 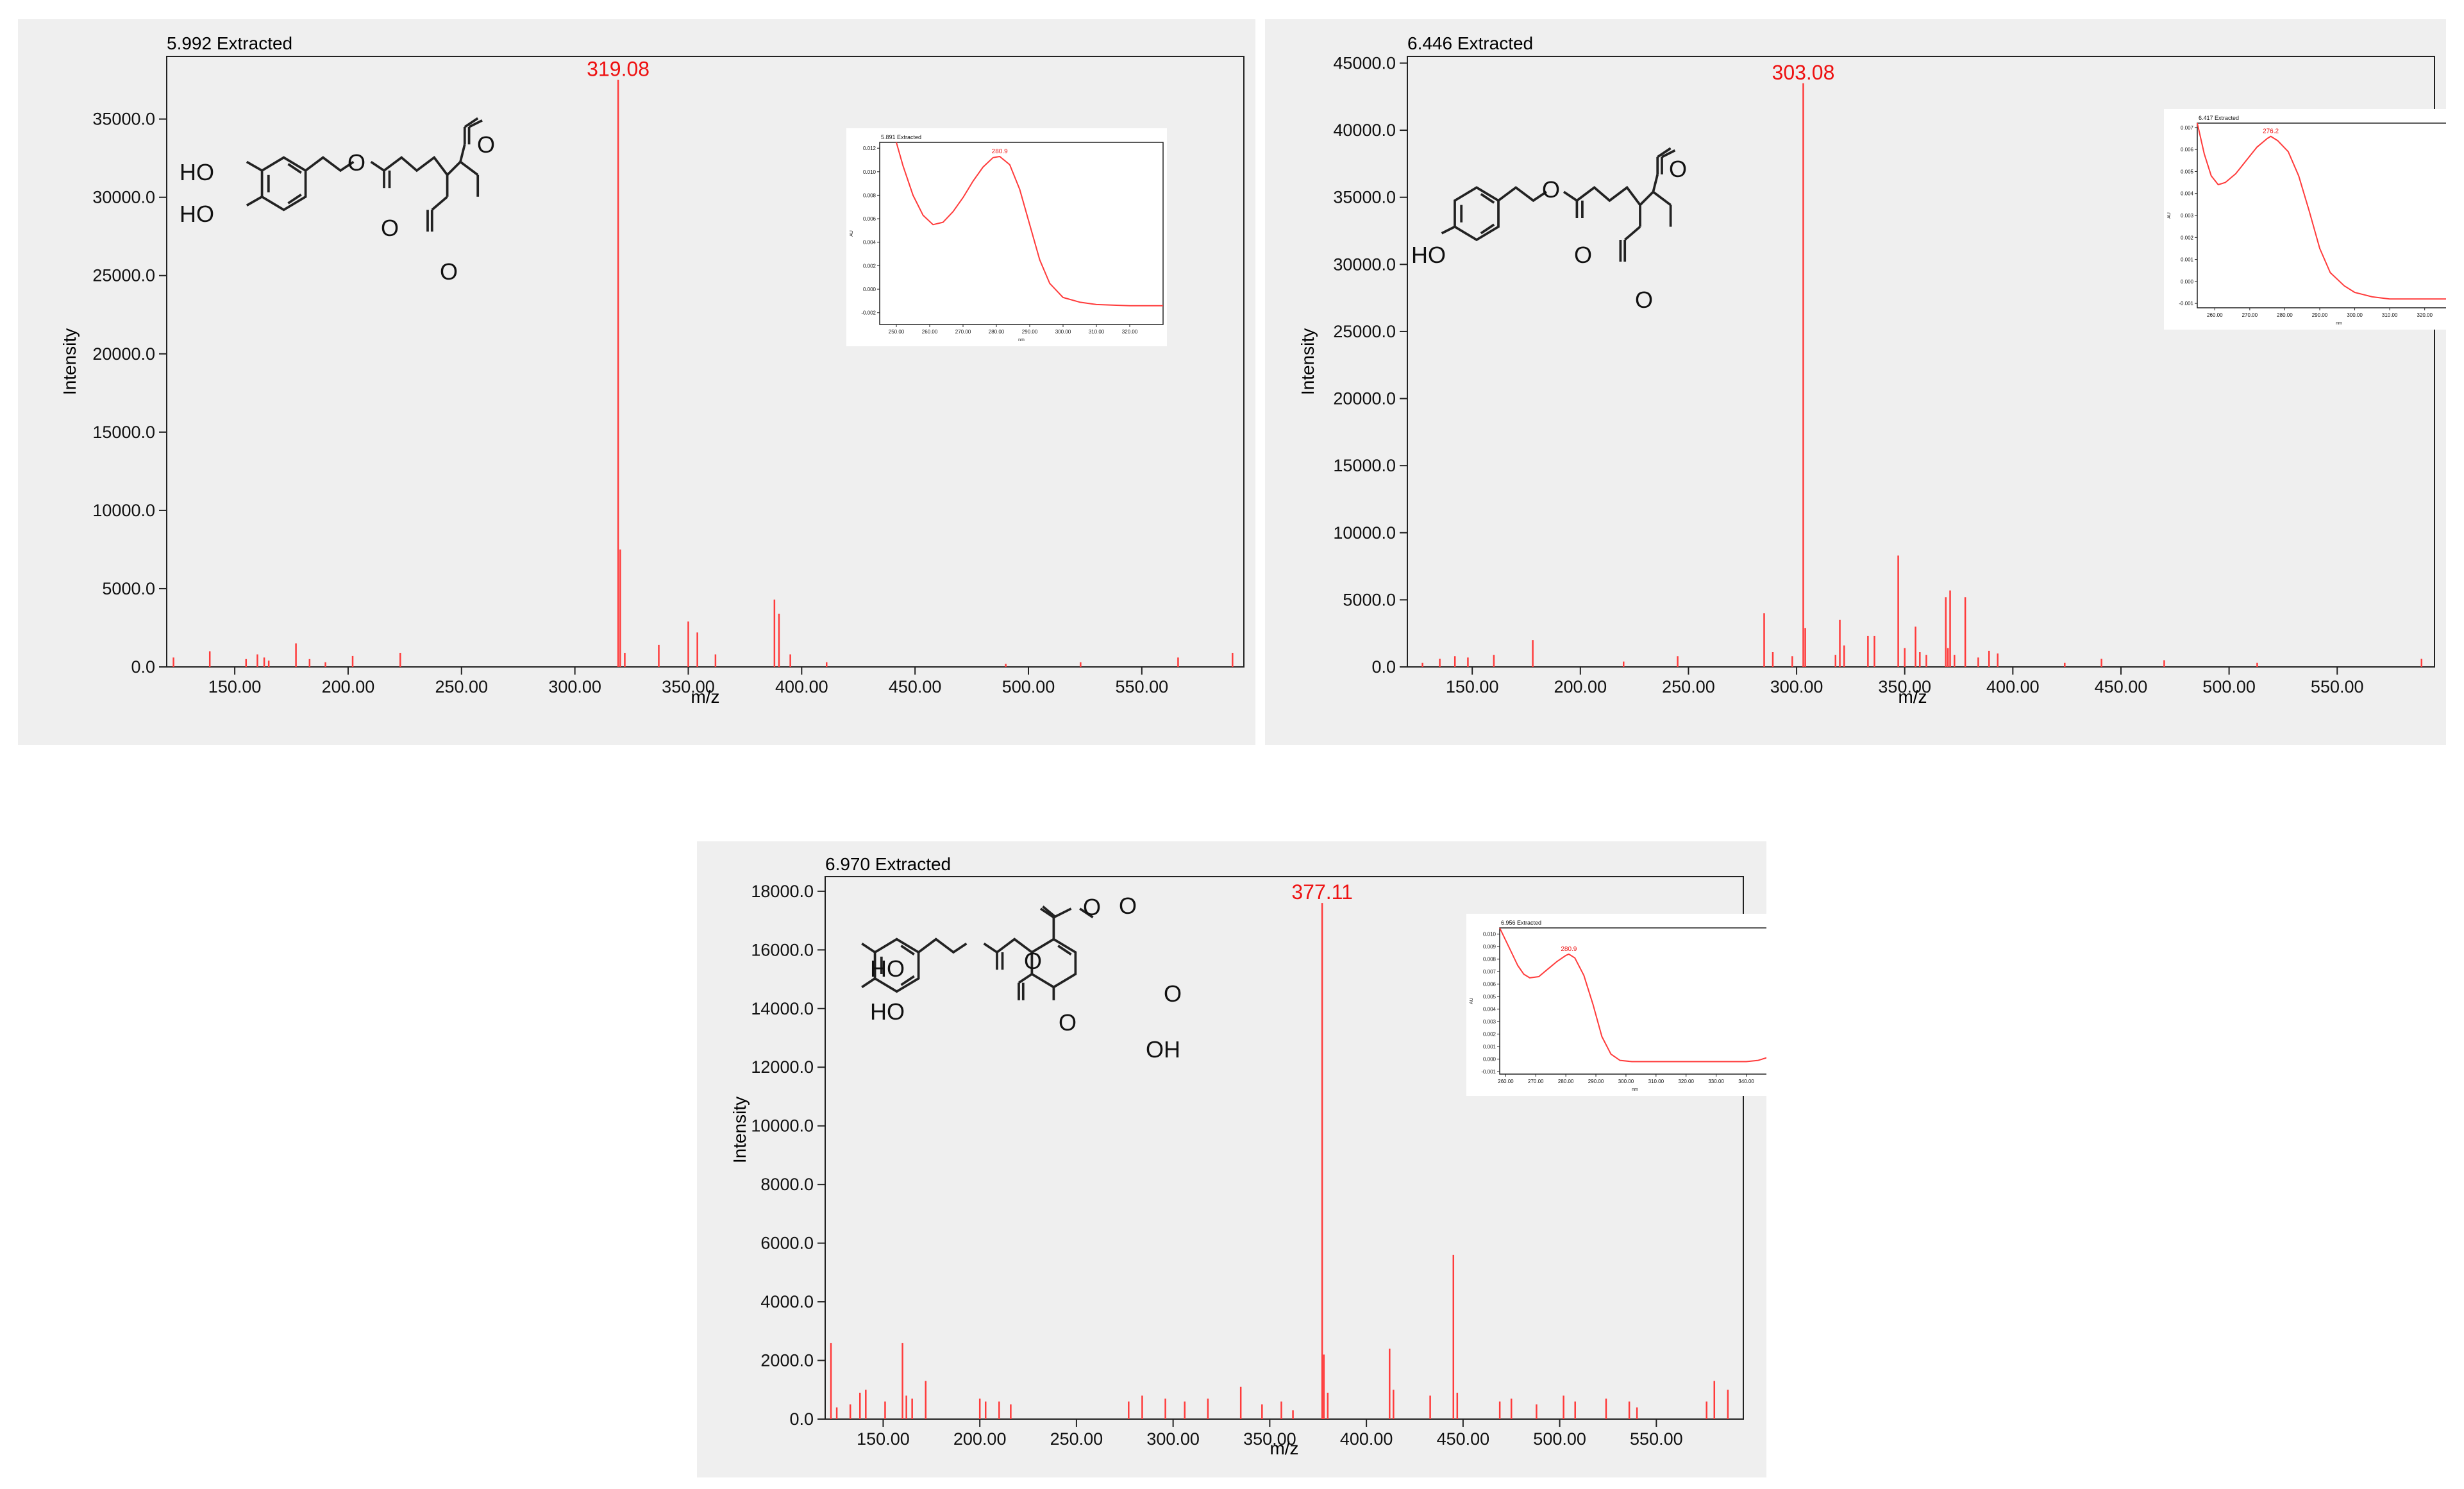 I want to click on y-tick-label: 2000.0, so click(x=787, y=1360).